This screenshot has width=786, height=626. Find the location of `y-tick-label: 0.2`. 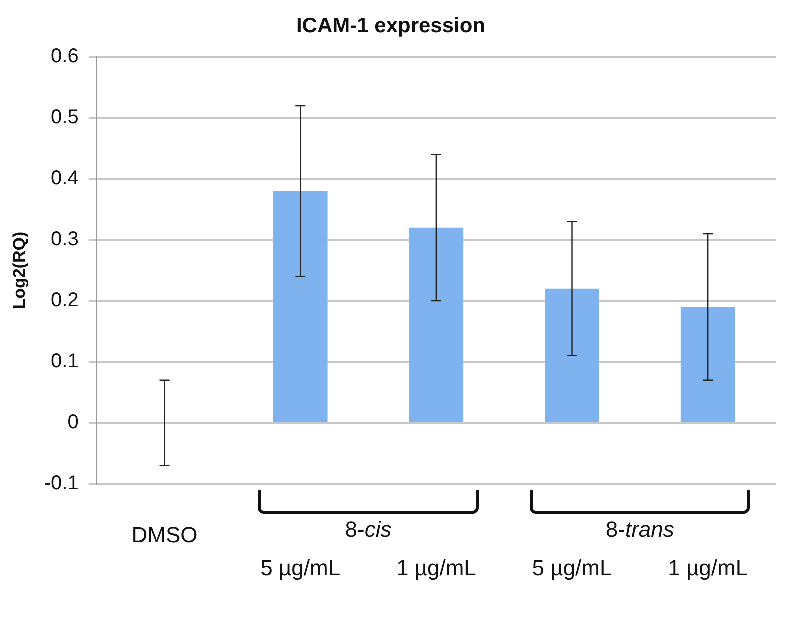

y-tick-label: 0.2 is located at coordinates (65, 301).